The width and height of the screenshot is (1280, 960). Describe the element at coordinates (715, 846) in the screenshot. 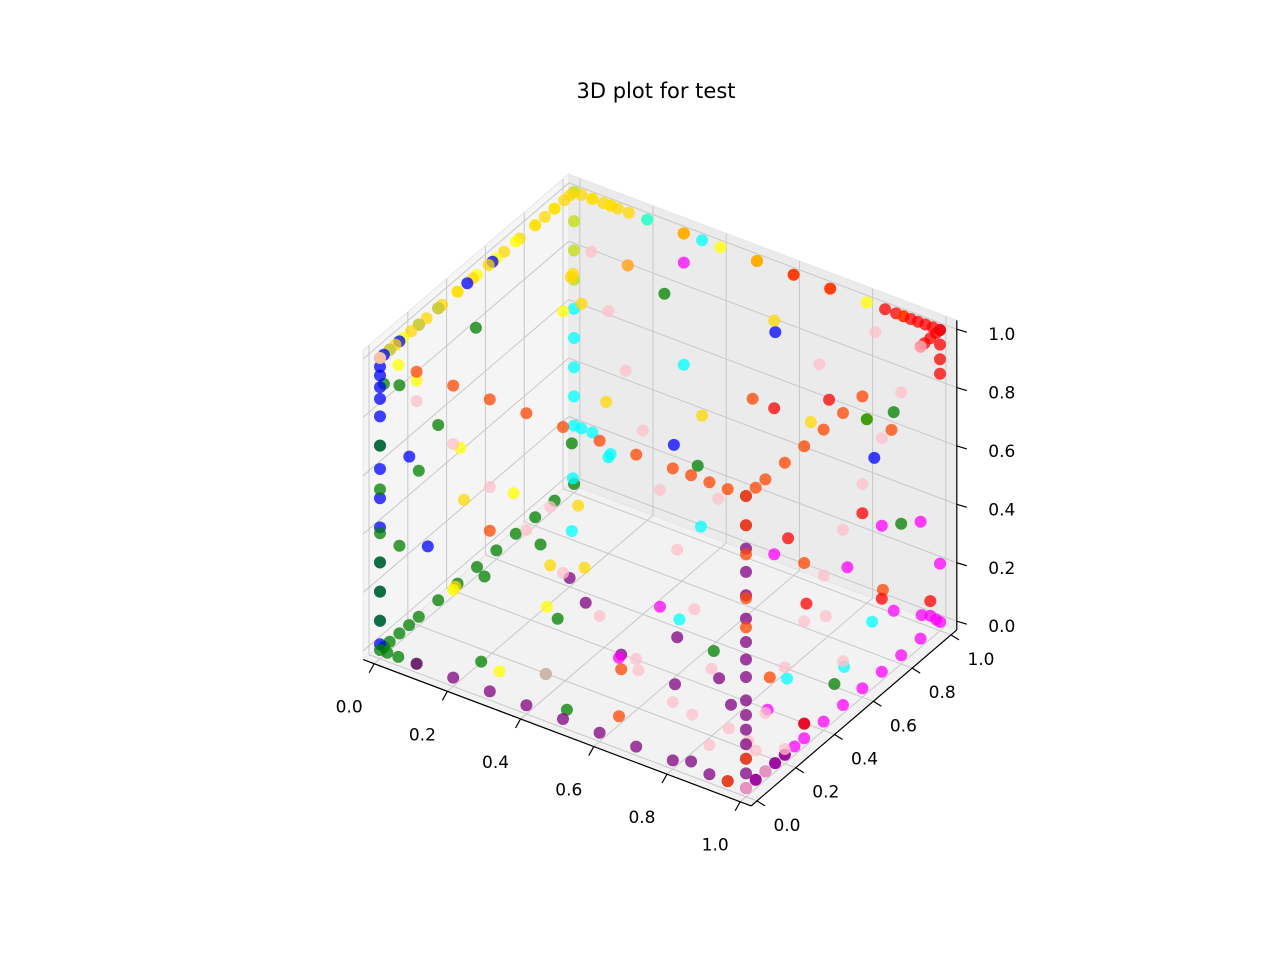

I see `x-tick-label: 1.0` at that location.